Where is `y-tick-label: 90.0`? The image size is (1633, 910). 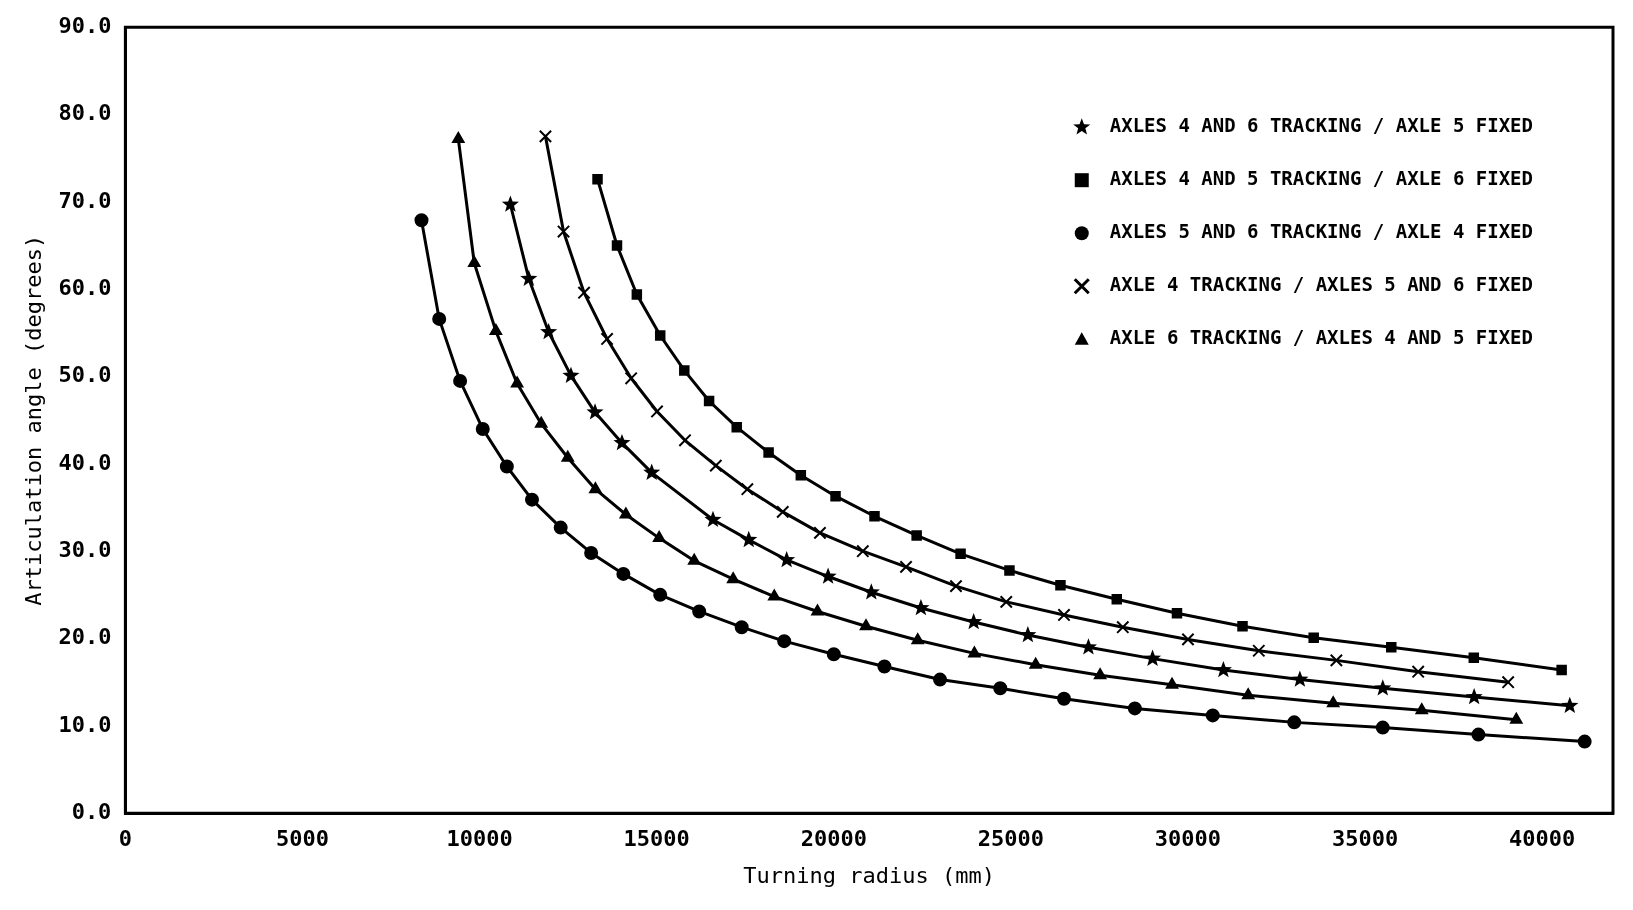 y-tick-label: 90.0 is located at coordinates (85, 25).